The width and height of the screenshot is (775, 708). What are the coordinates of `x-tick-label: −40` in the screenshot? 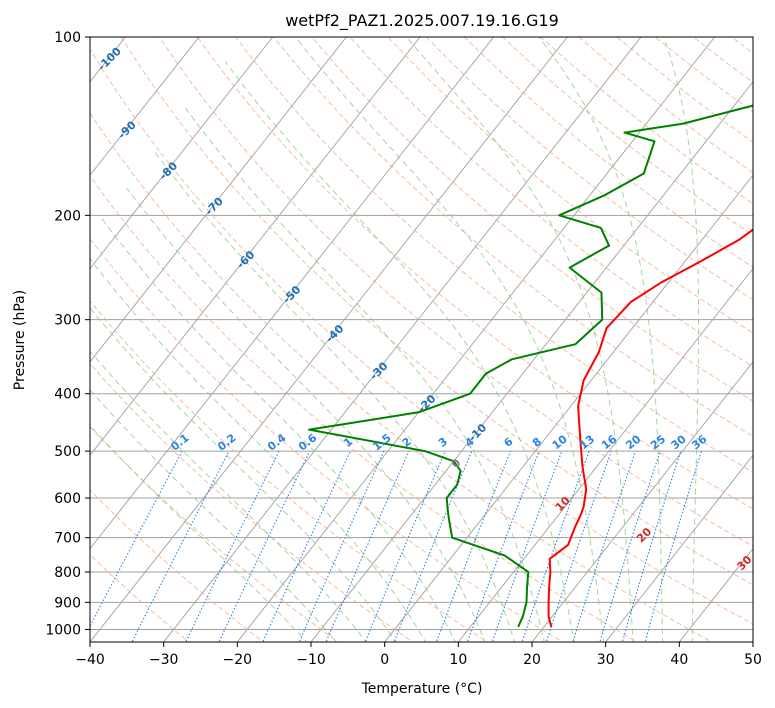 It's located at (90, 660).